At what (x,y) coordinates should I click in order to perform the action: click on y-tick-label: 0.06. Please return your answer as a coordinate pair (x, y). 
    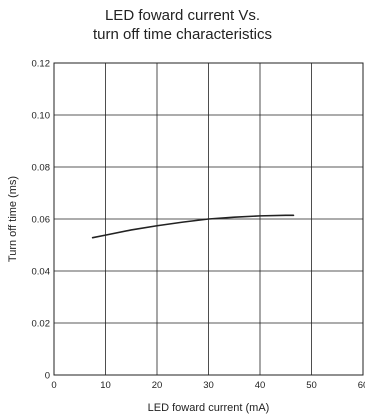
    Looking at the image, I should click on (41, 220).